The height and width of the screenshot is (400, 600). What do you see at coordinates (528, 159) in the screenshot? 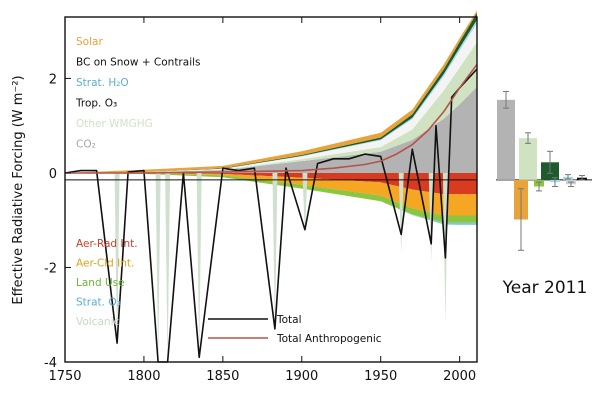
I see `bar-2011-other-wmghg` at bounding box center [528, 159].